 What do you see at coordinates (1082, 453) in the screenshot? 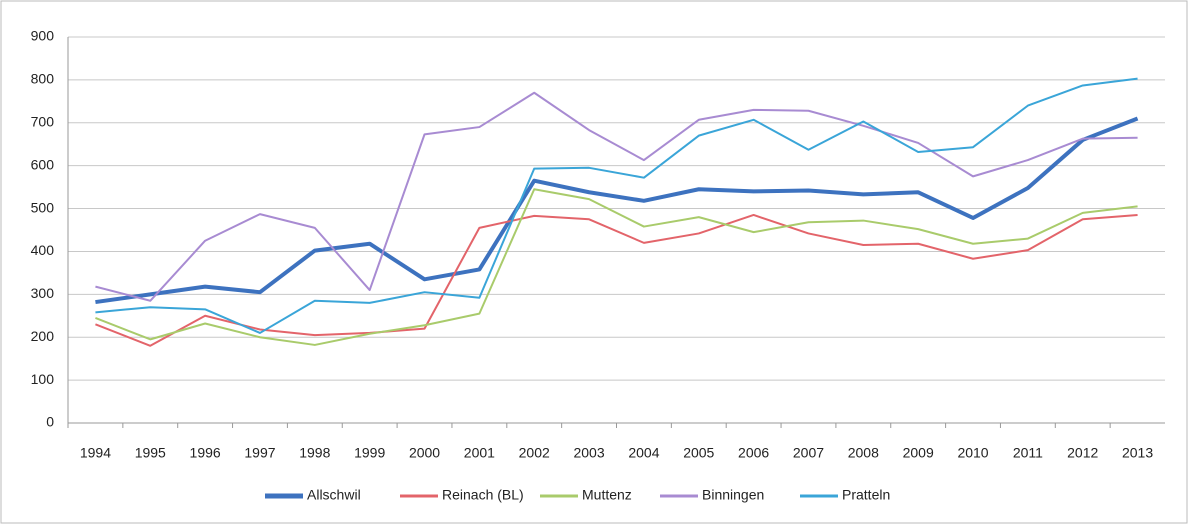
I see `x-tick-label: 2012` at bounding box center [1082, 453].